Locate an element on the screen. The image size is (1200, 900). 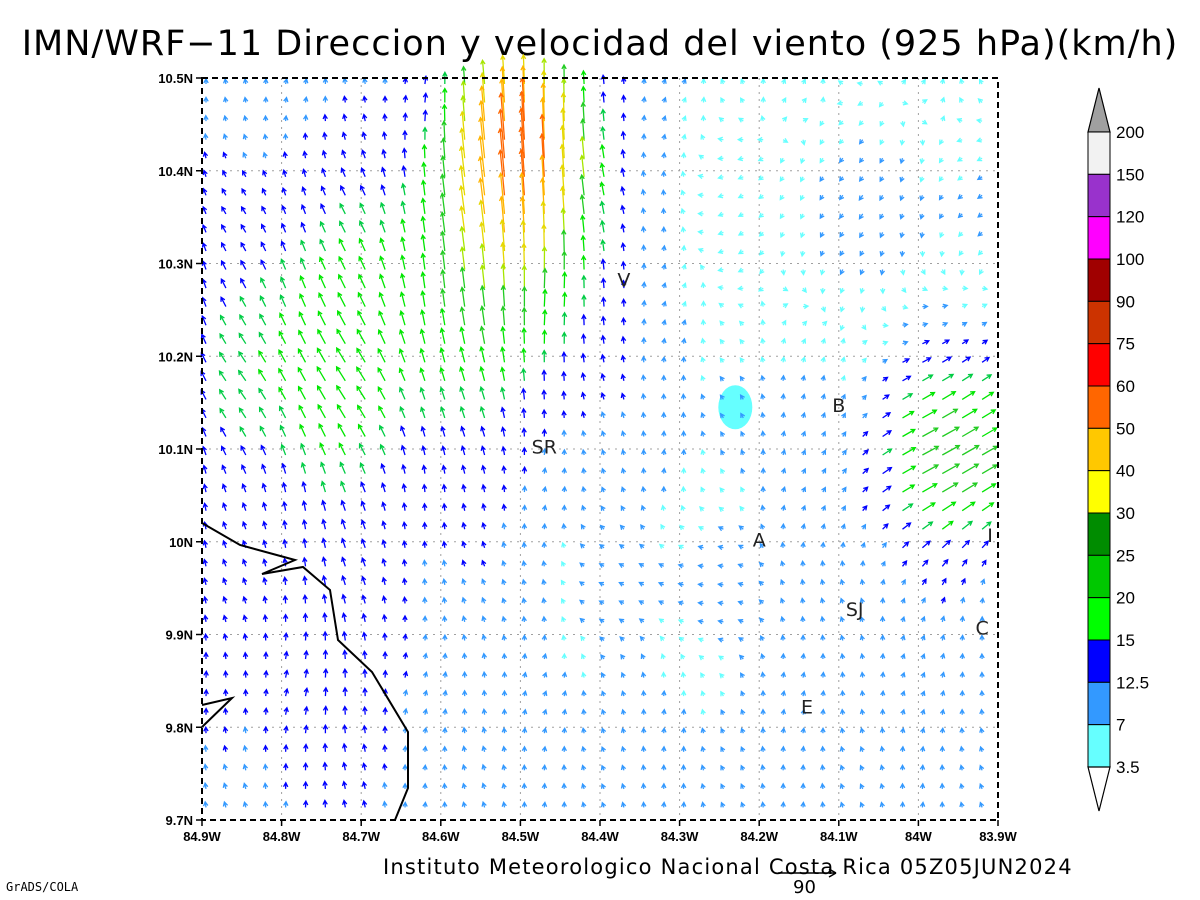
x-tick-label: 84.2W is located at coordinates (759, 836).